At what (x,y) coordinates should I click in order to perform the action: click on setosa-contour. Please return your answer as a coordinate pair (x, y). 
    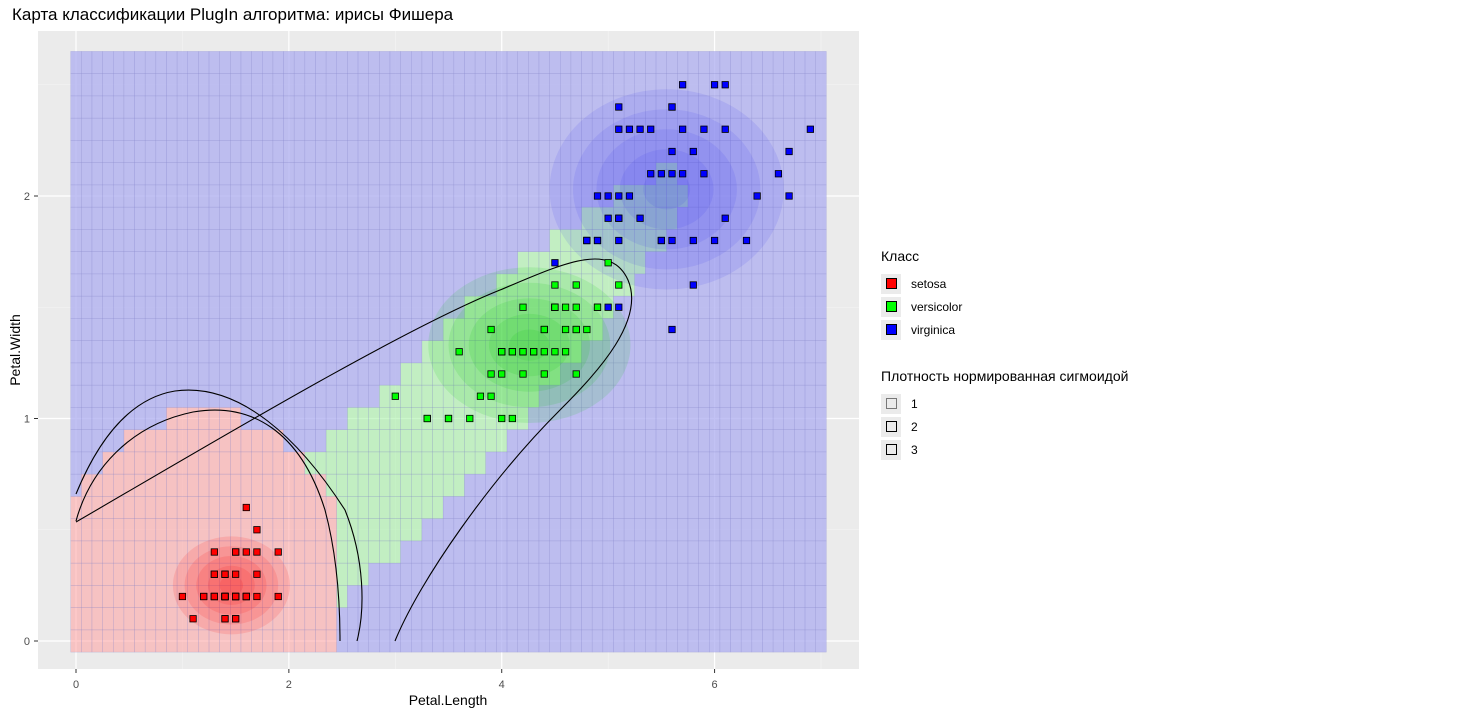
    Looking at the image, I should click on (208, 525).